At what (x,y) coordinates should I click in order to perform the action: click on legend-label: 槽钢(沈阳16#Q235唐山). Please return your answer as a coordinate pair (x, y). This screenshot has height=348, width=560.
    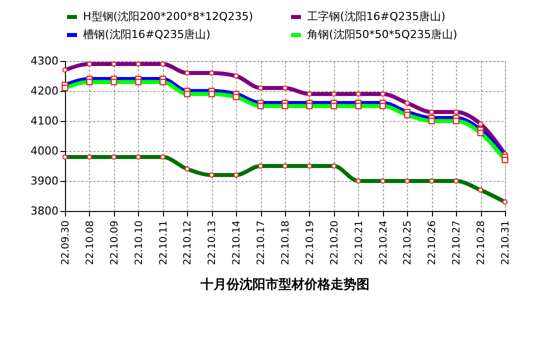
    Looking at the image, I should click on (146, 34).